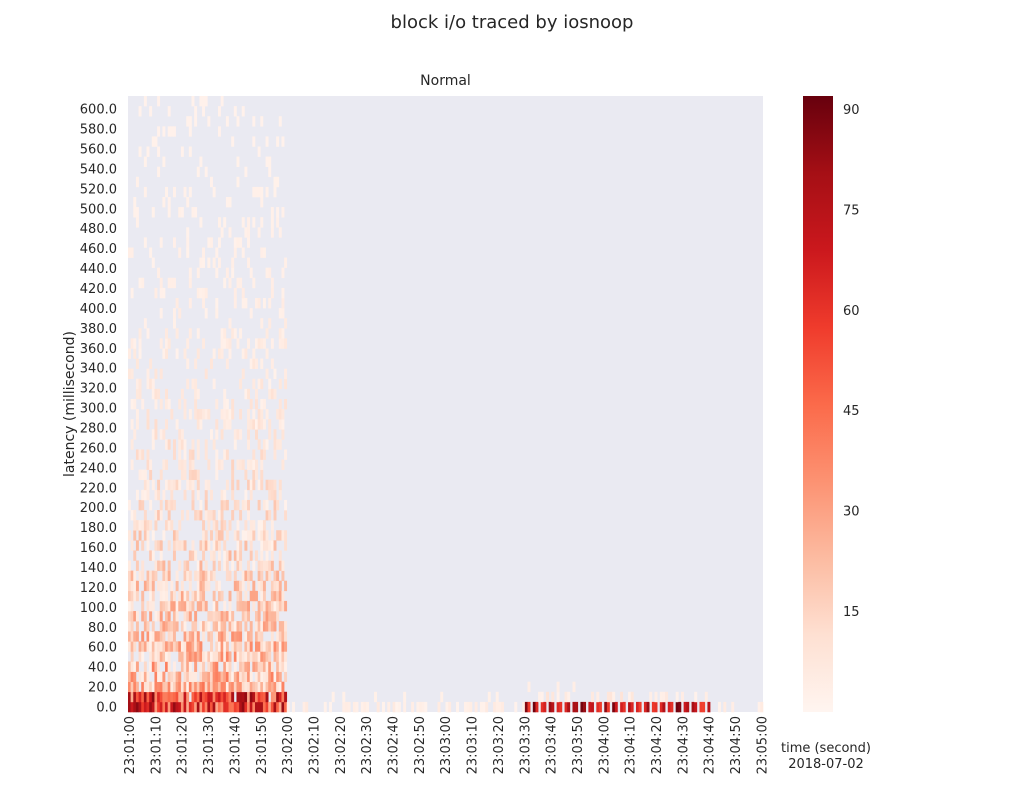 This screenshot has width=1024, height=800. What do you see at coordinates (98, 189) in the screenshot?
I see `y-tick-label: 520.0` at bounding box center [98, 189].